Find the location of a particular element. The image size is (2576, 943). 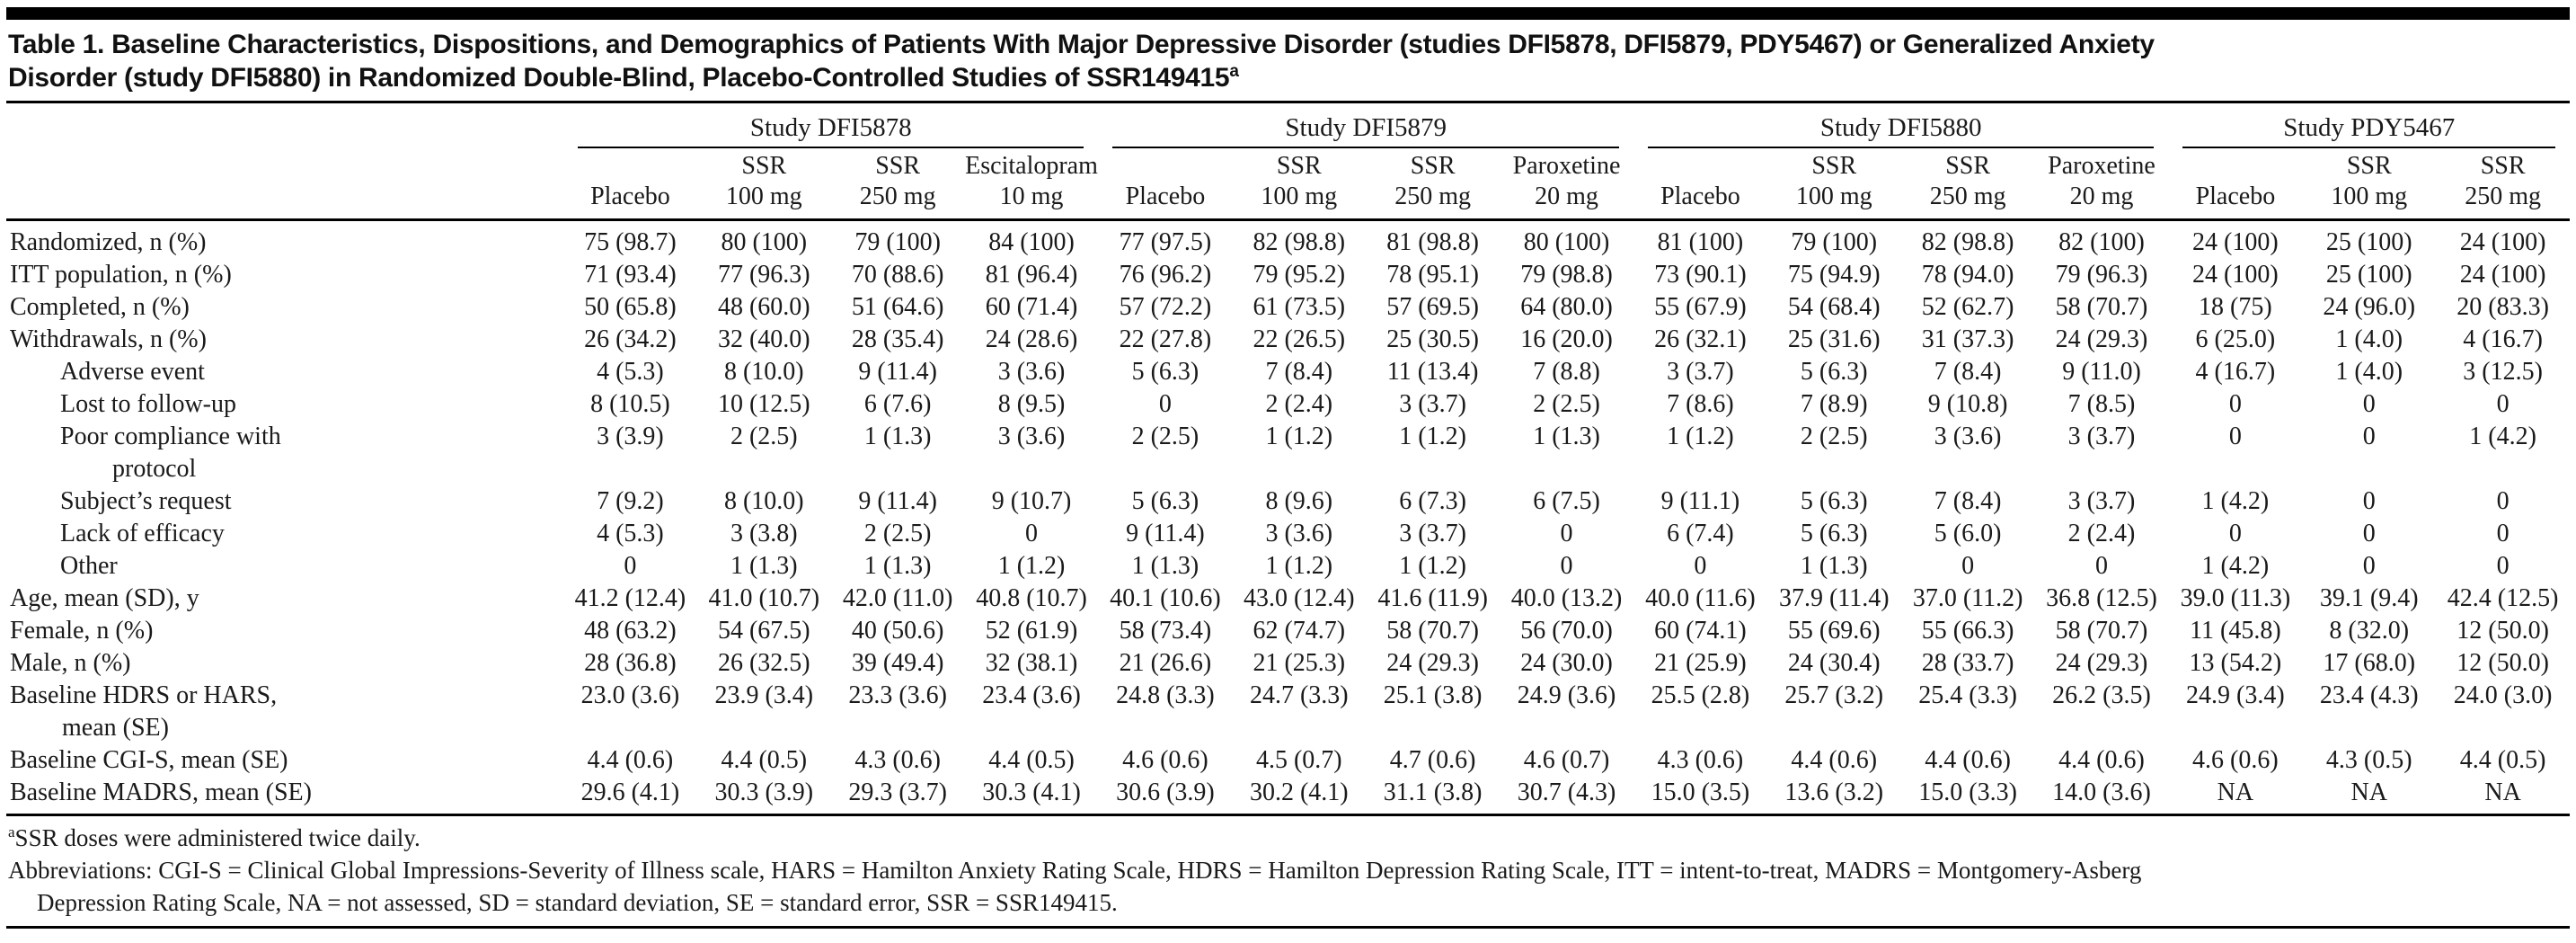

cell-value: 80 (100) is located at coordinates (1567, 242).